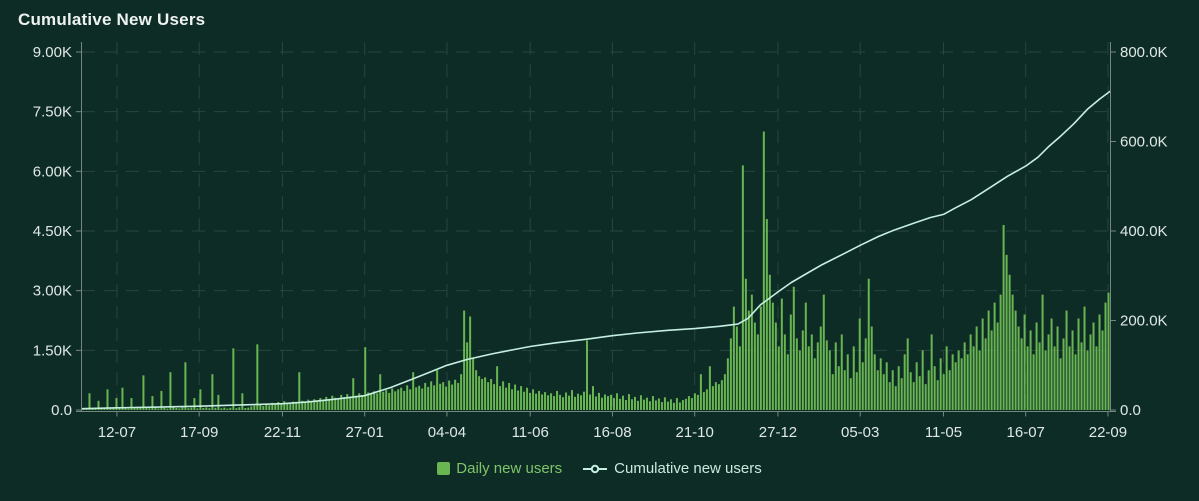 Image resolution: width=1199 pixels, height=501 pixels. Describe the element at coordinates (672, 468) in the screenshot. I see `legend-item-cumulative-new-users: Cumulative new users` at that location.